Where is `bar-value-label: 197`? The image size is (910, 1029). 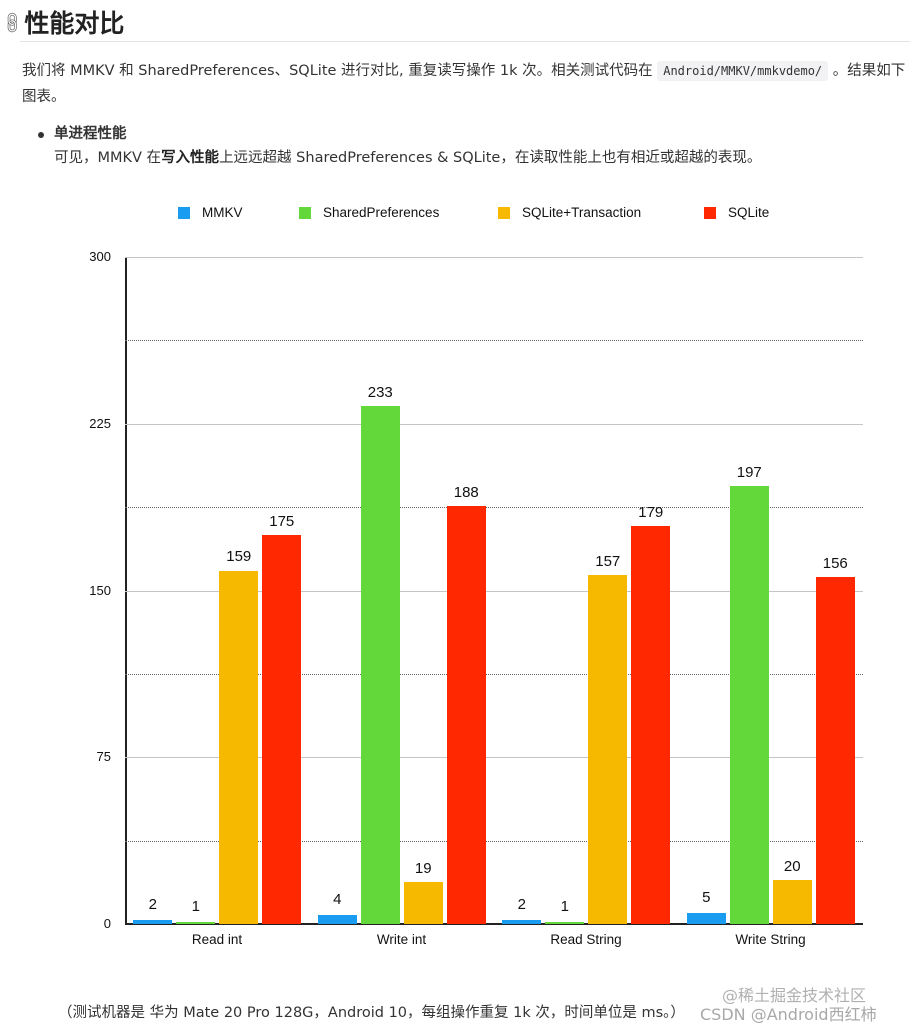 bar-value-label: 197 is located at coordinates (749, 472).